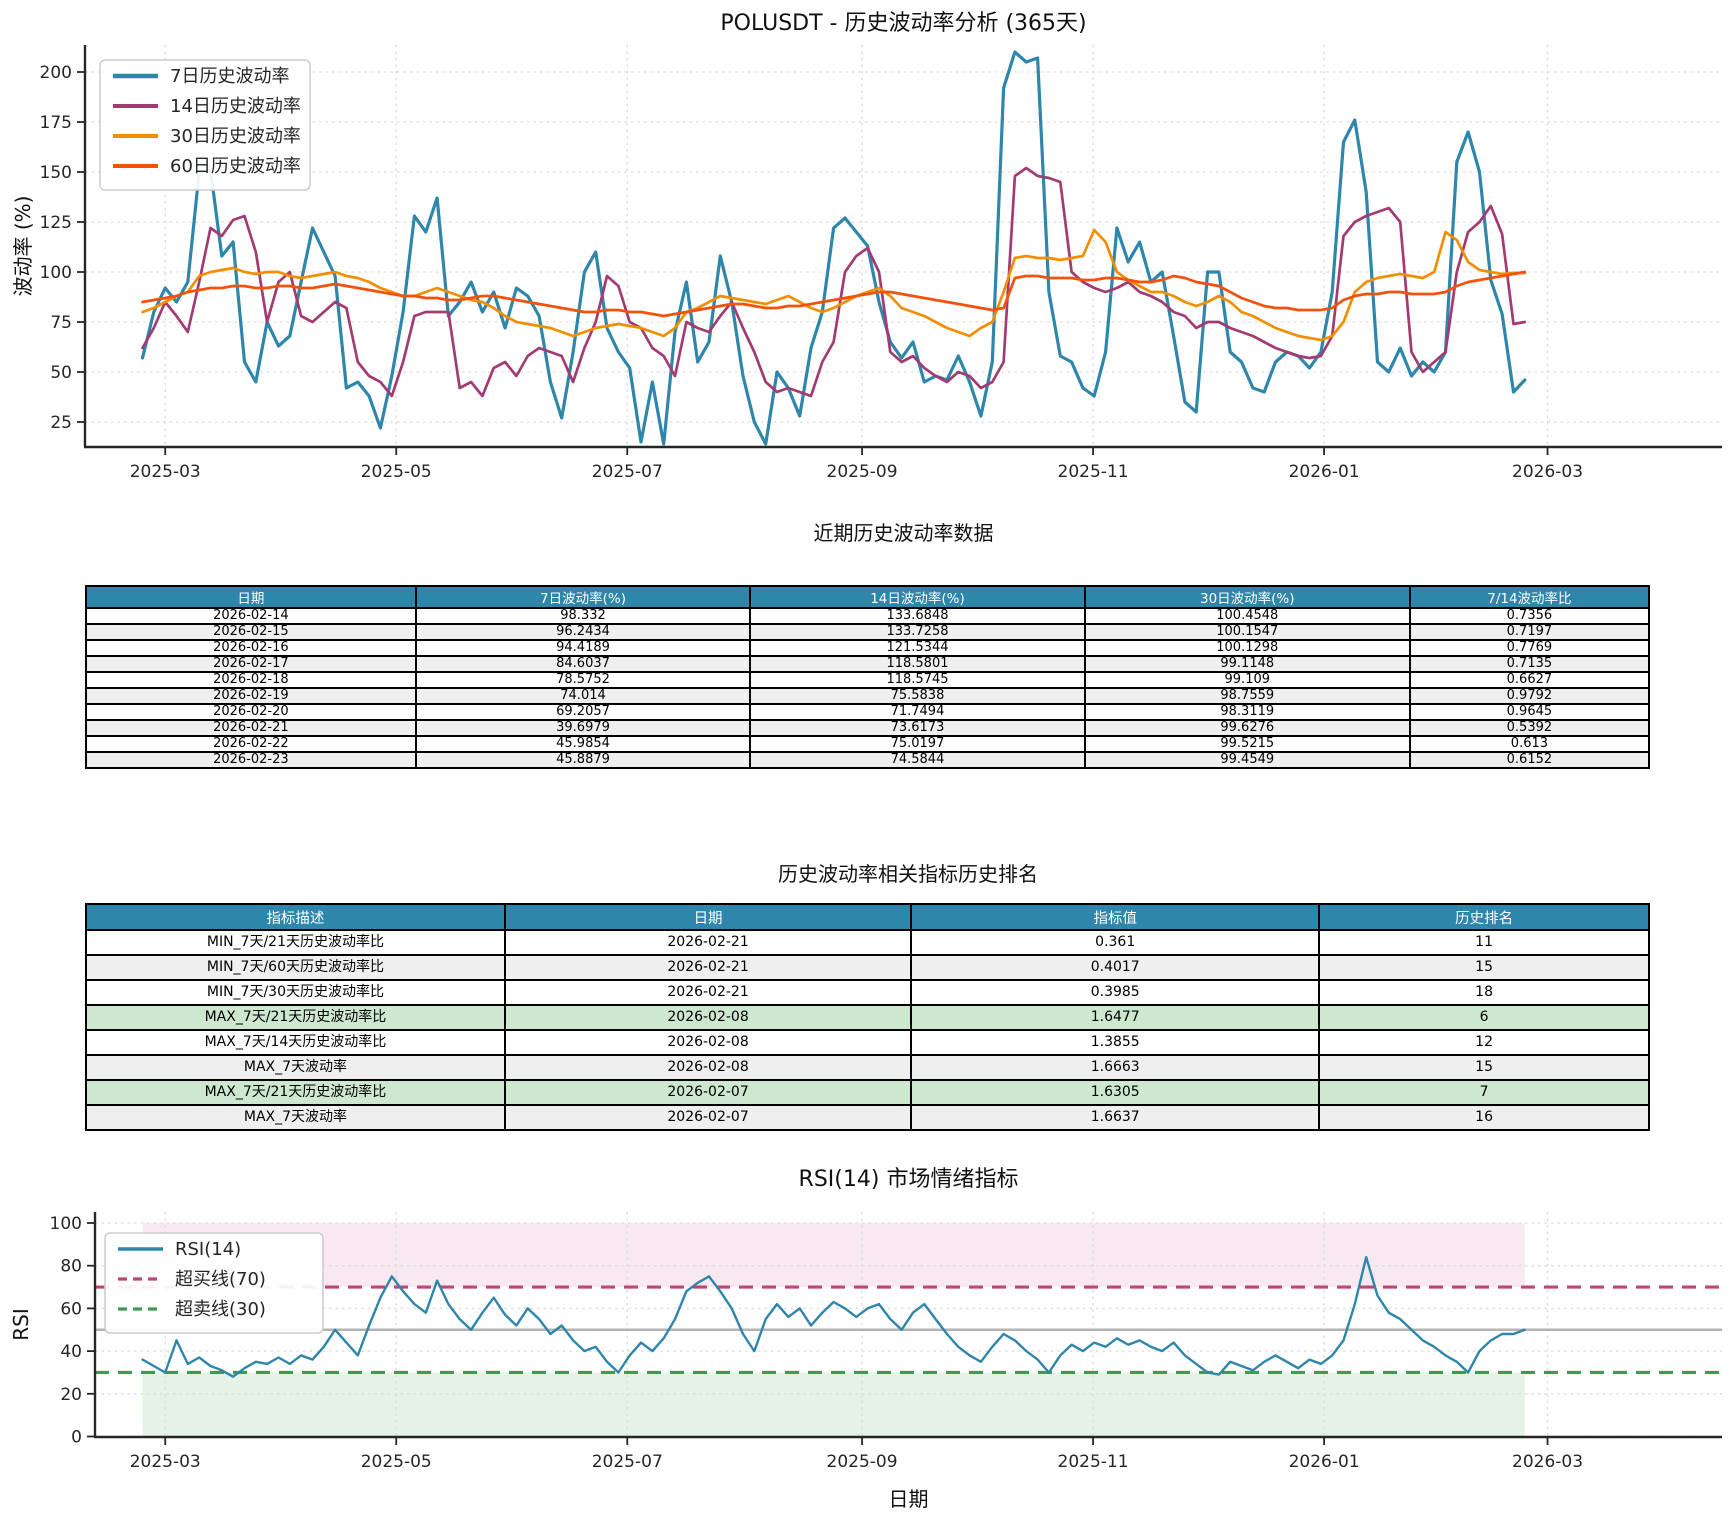 The width and height of the screenshot is (1734, 1515). What do you see at coordinates (1529, 648) in the screenshot?
I see `table-cell: 0.7769` at bounding box center [1529, 648].